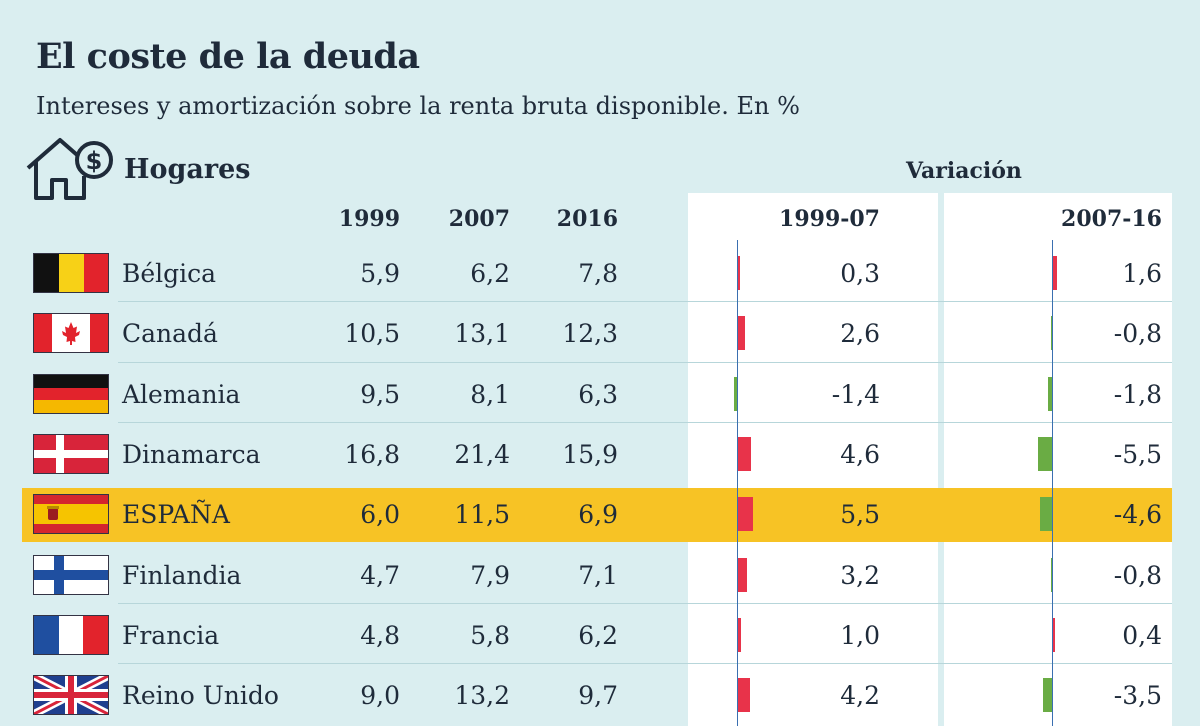  Describe the element at coordinates (228, 56) in the screenshot. I see `chart-title: El coste de la deuda` at that location.